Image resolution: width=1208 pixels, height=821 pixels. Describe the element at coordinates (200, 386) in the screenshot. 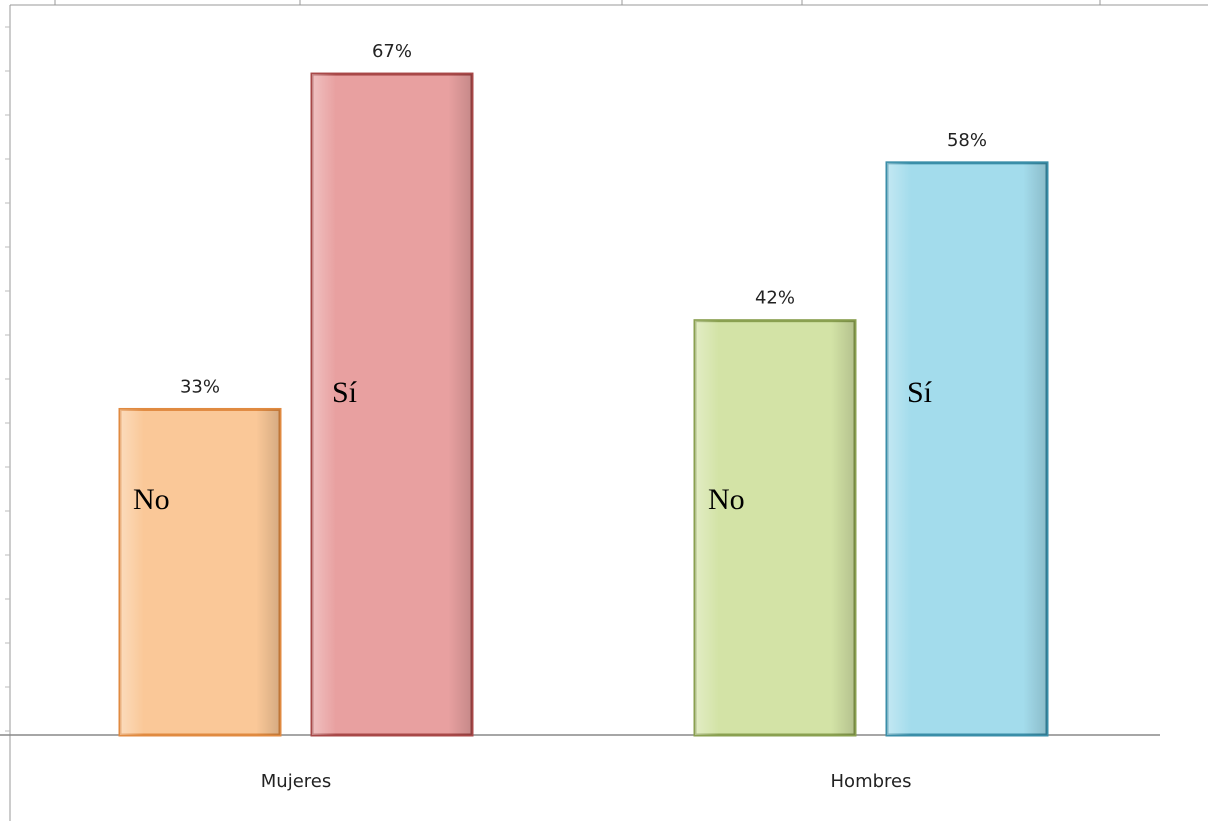

I see `data-label: 33%` at that location.